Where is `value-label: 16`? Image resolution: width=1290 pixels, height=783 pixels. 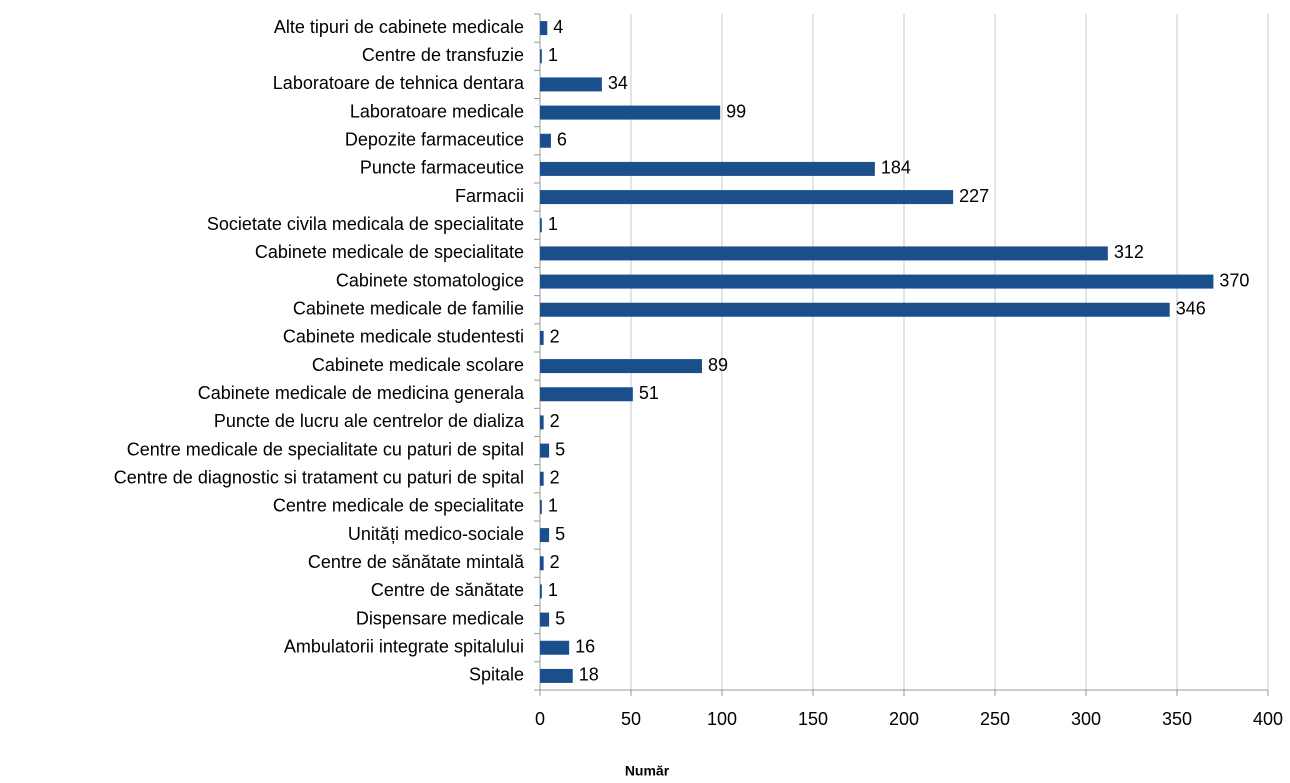
value-label: 16 is located at coordinates (585, 647).